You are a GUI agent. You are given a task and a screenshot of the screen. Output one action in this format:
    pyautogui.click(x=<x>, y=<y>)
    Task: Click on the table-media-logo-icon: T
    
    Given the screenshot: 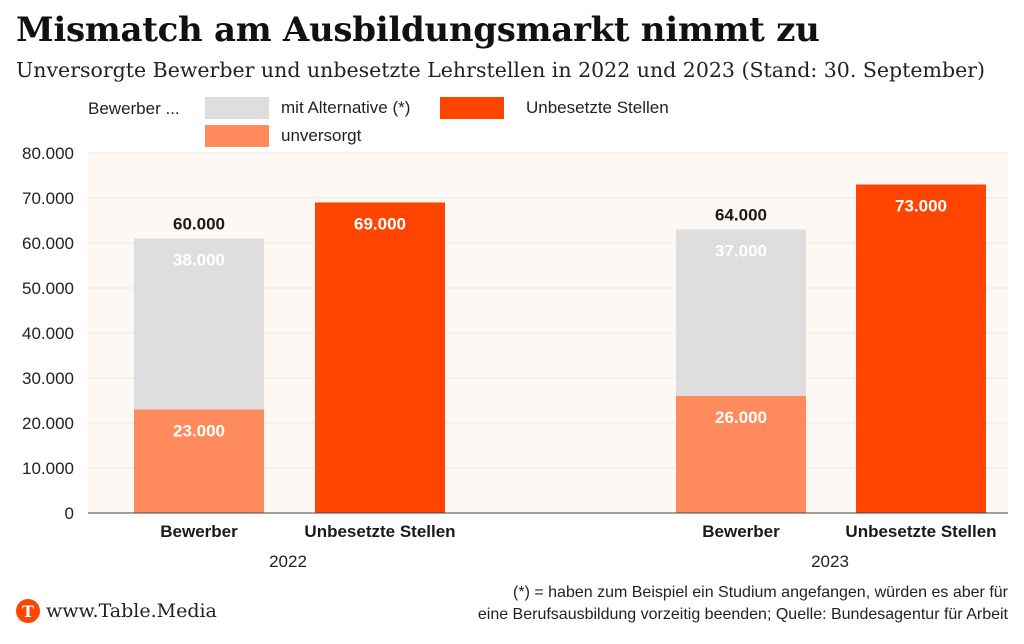 What is the action you would take?
    pyautogui.click(x=28, y=611)
    